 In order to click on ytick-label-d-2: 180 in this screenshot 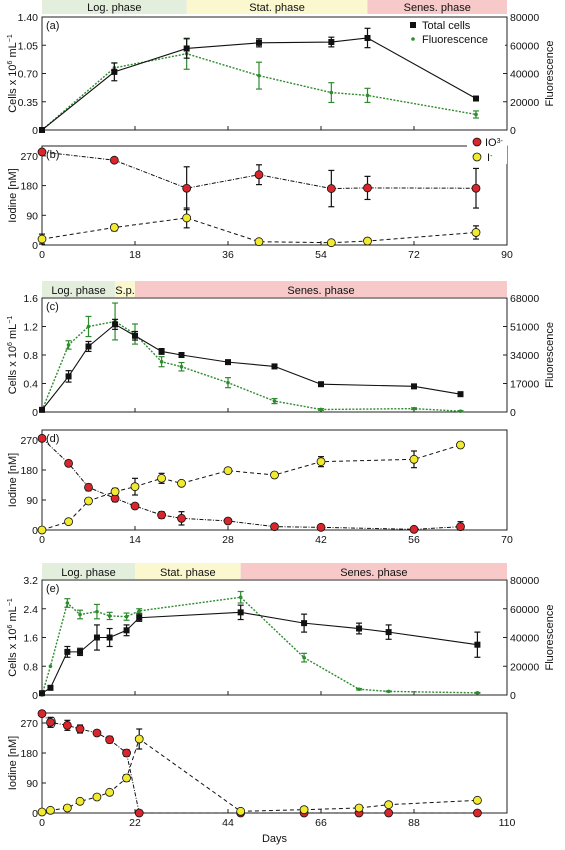, I will do `click(29, 471)`.